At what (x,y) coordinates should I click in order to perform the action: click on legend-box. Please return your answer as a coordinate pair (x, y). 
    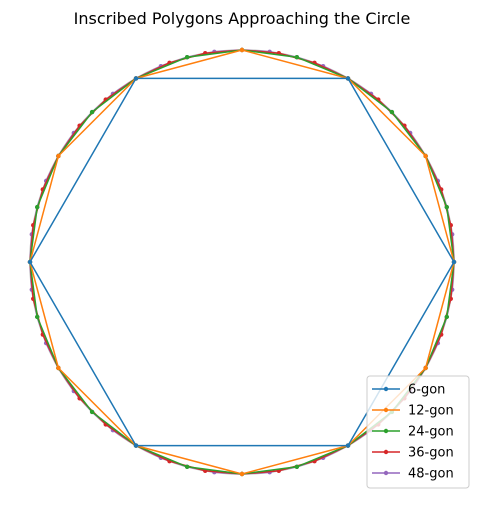
    Looking at the image, I should click on (418, 432).